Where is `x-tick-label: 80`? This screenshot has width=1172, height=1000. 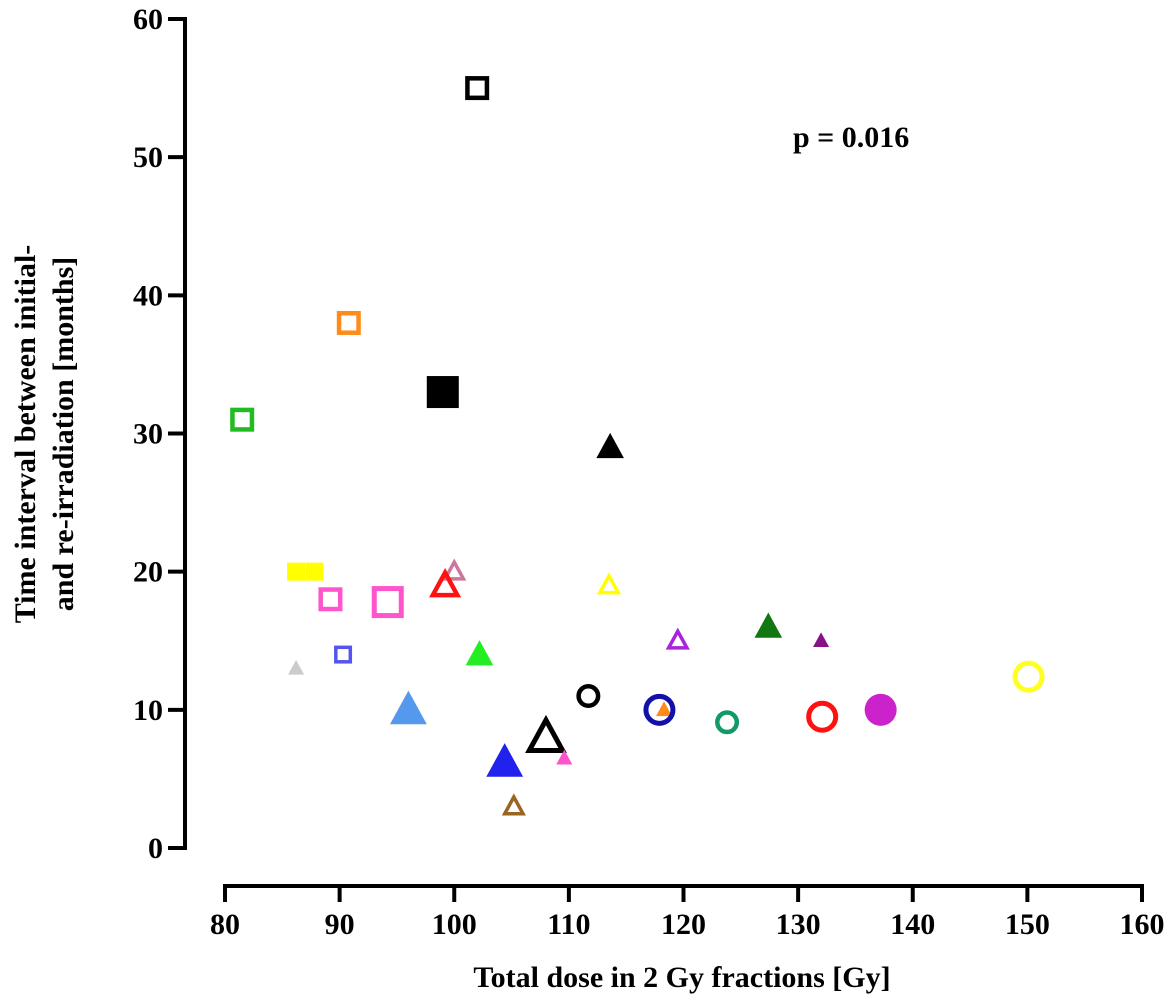 x-tick-label: 80 is located at coordinates (225, 924).